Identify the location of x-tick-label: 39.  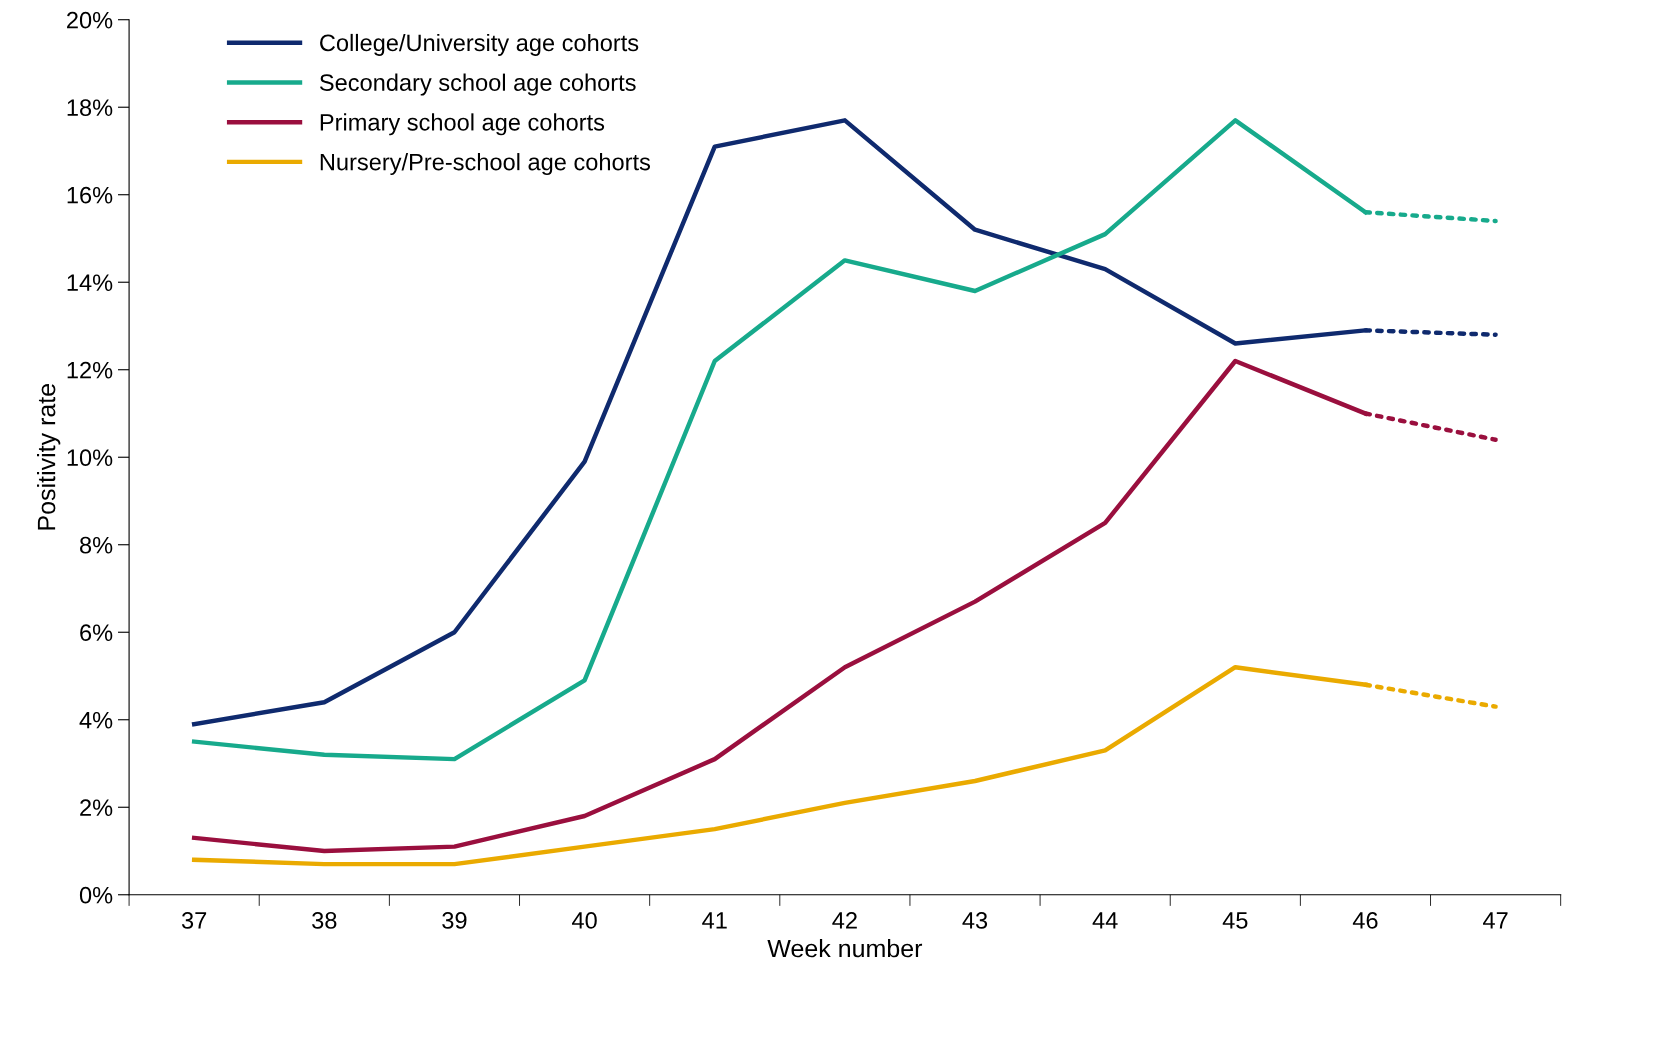
(454, 920).